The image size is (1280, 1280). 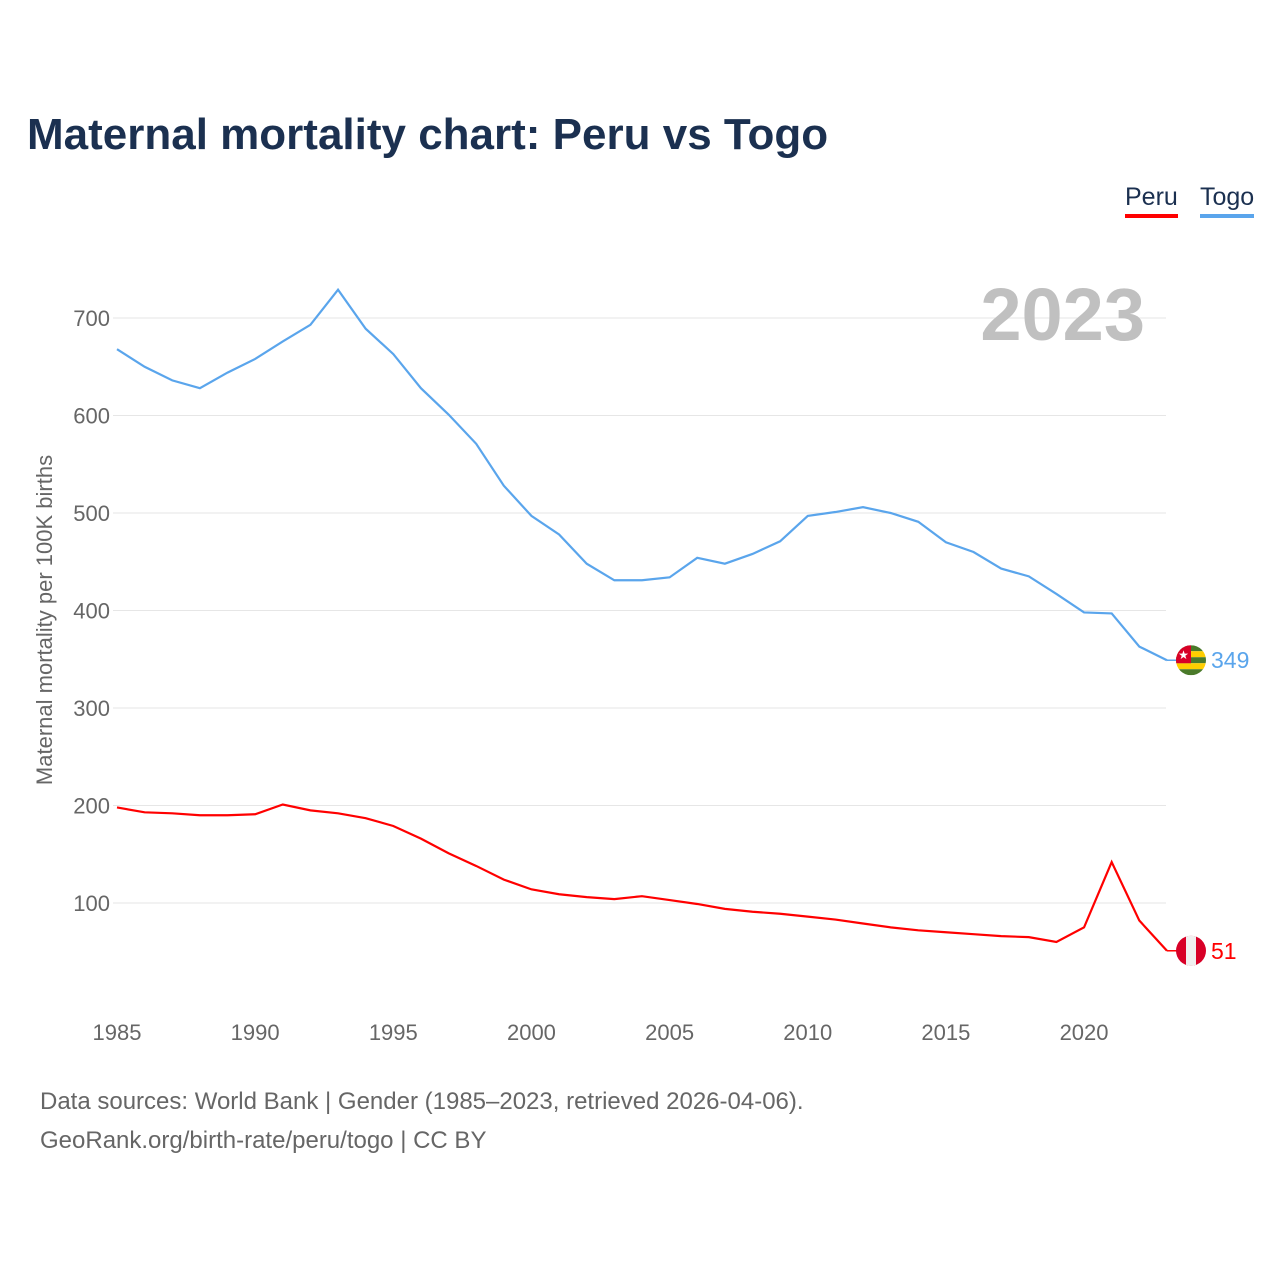 What do you see at coordinates (91, 318) in the screenshot?
I see `y-tick-label: 700` at bounding box center [91, 318].